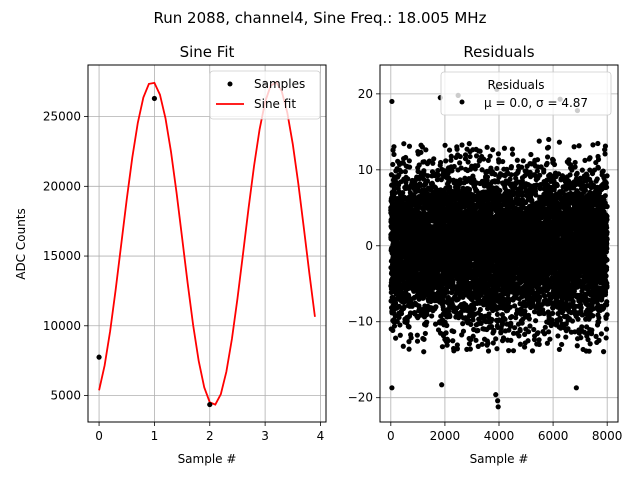 This screenshot has height=480, width=640. I want to click on y-tick-label: 15000, so click(62, 256).